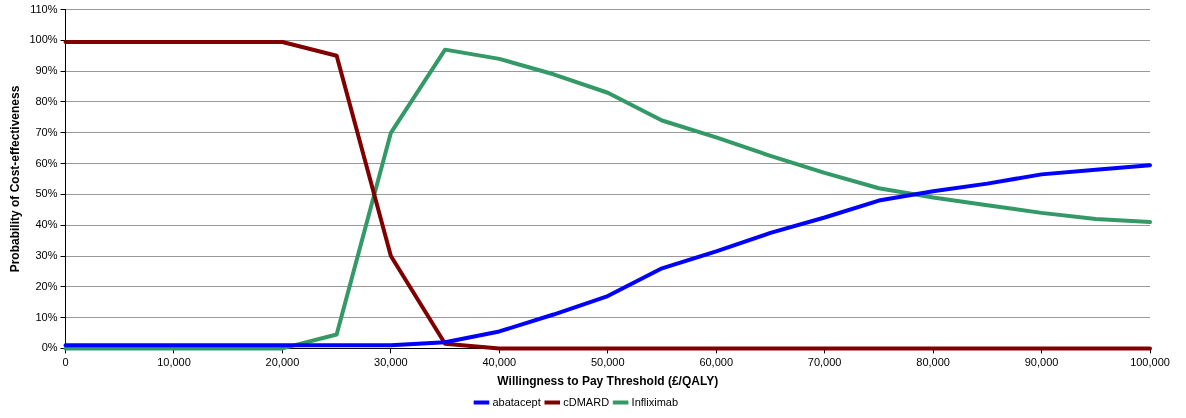 The image size is (1186, 418). Describe the element at coordinates (586, 401) in the screenshot. I see `legend-label: cDMARD` at that location.